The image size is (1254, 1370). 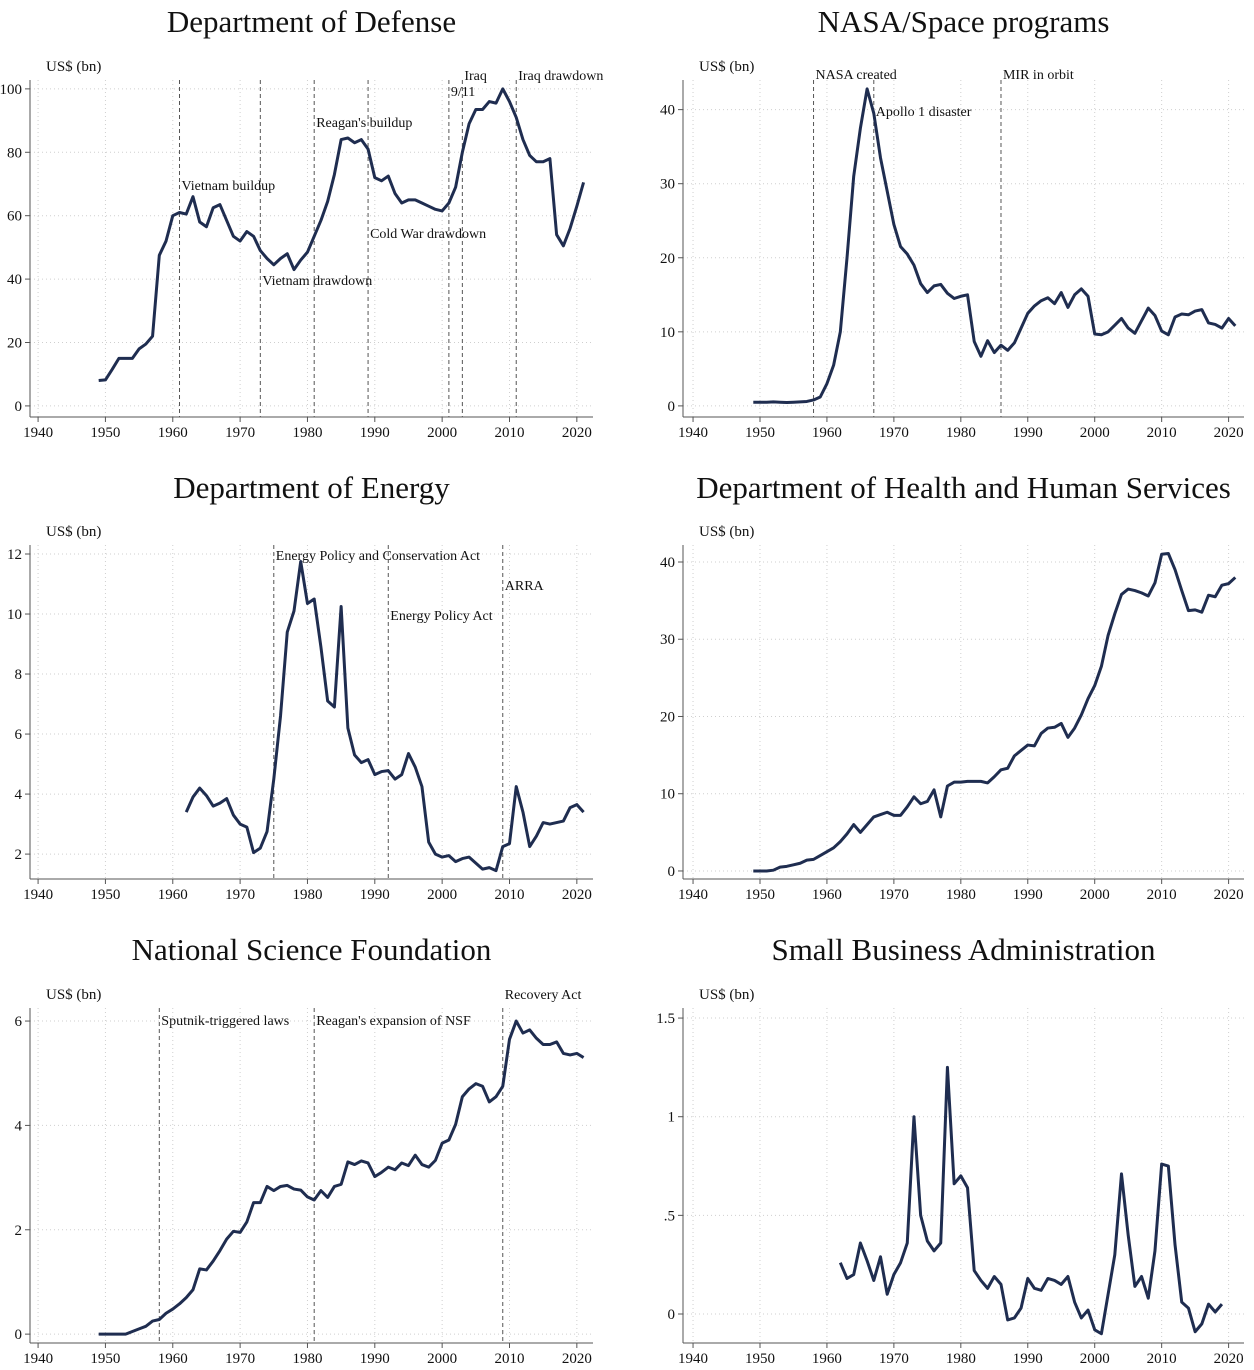 What do you see at coordinates (312, 949) in the screenshot?
I see `chart-title: National Science Foundation` at bounding box center [312, 949].